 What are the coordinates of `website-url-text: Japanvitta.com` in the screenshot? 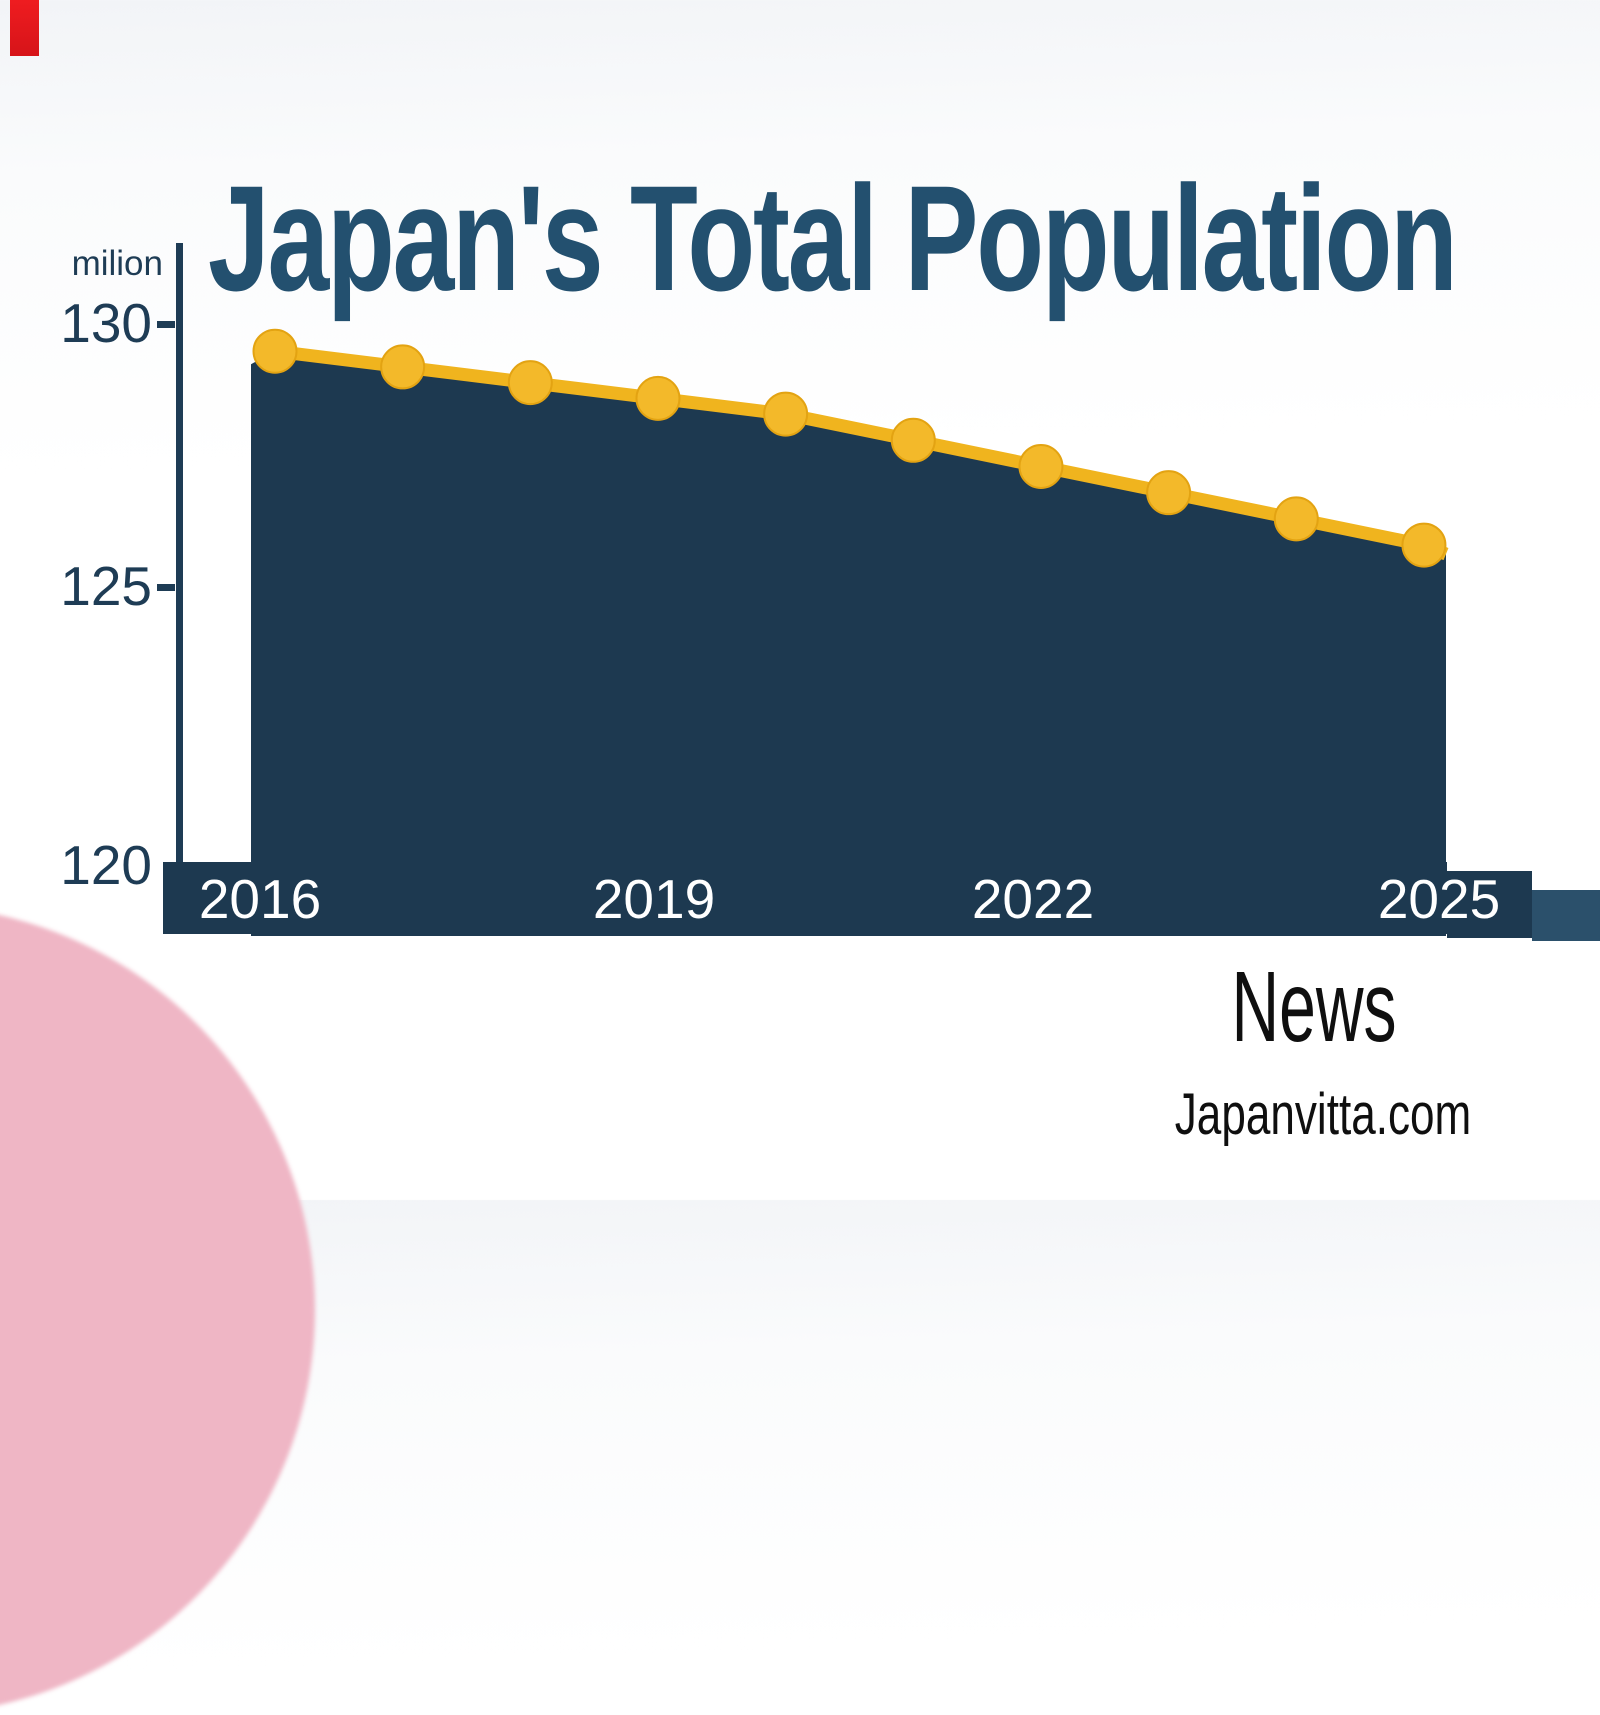 It's located at (1323, 1114).